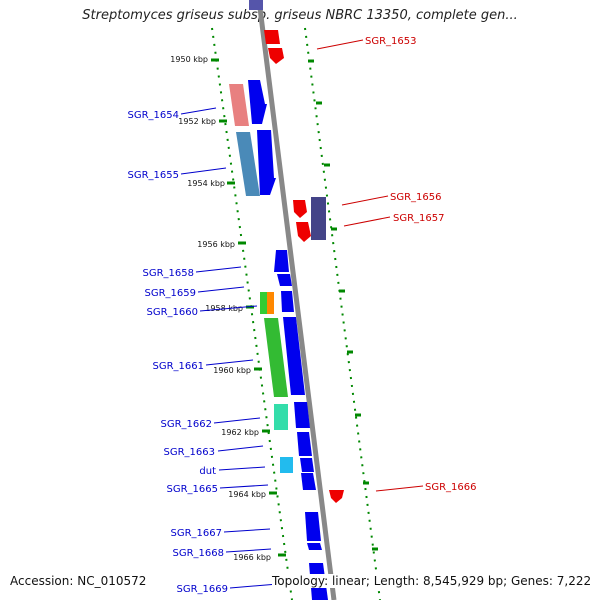 The image size is (600, 600). I want to click on ruler-label: 1962 kbp, so click(240, 432).